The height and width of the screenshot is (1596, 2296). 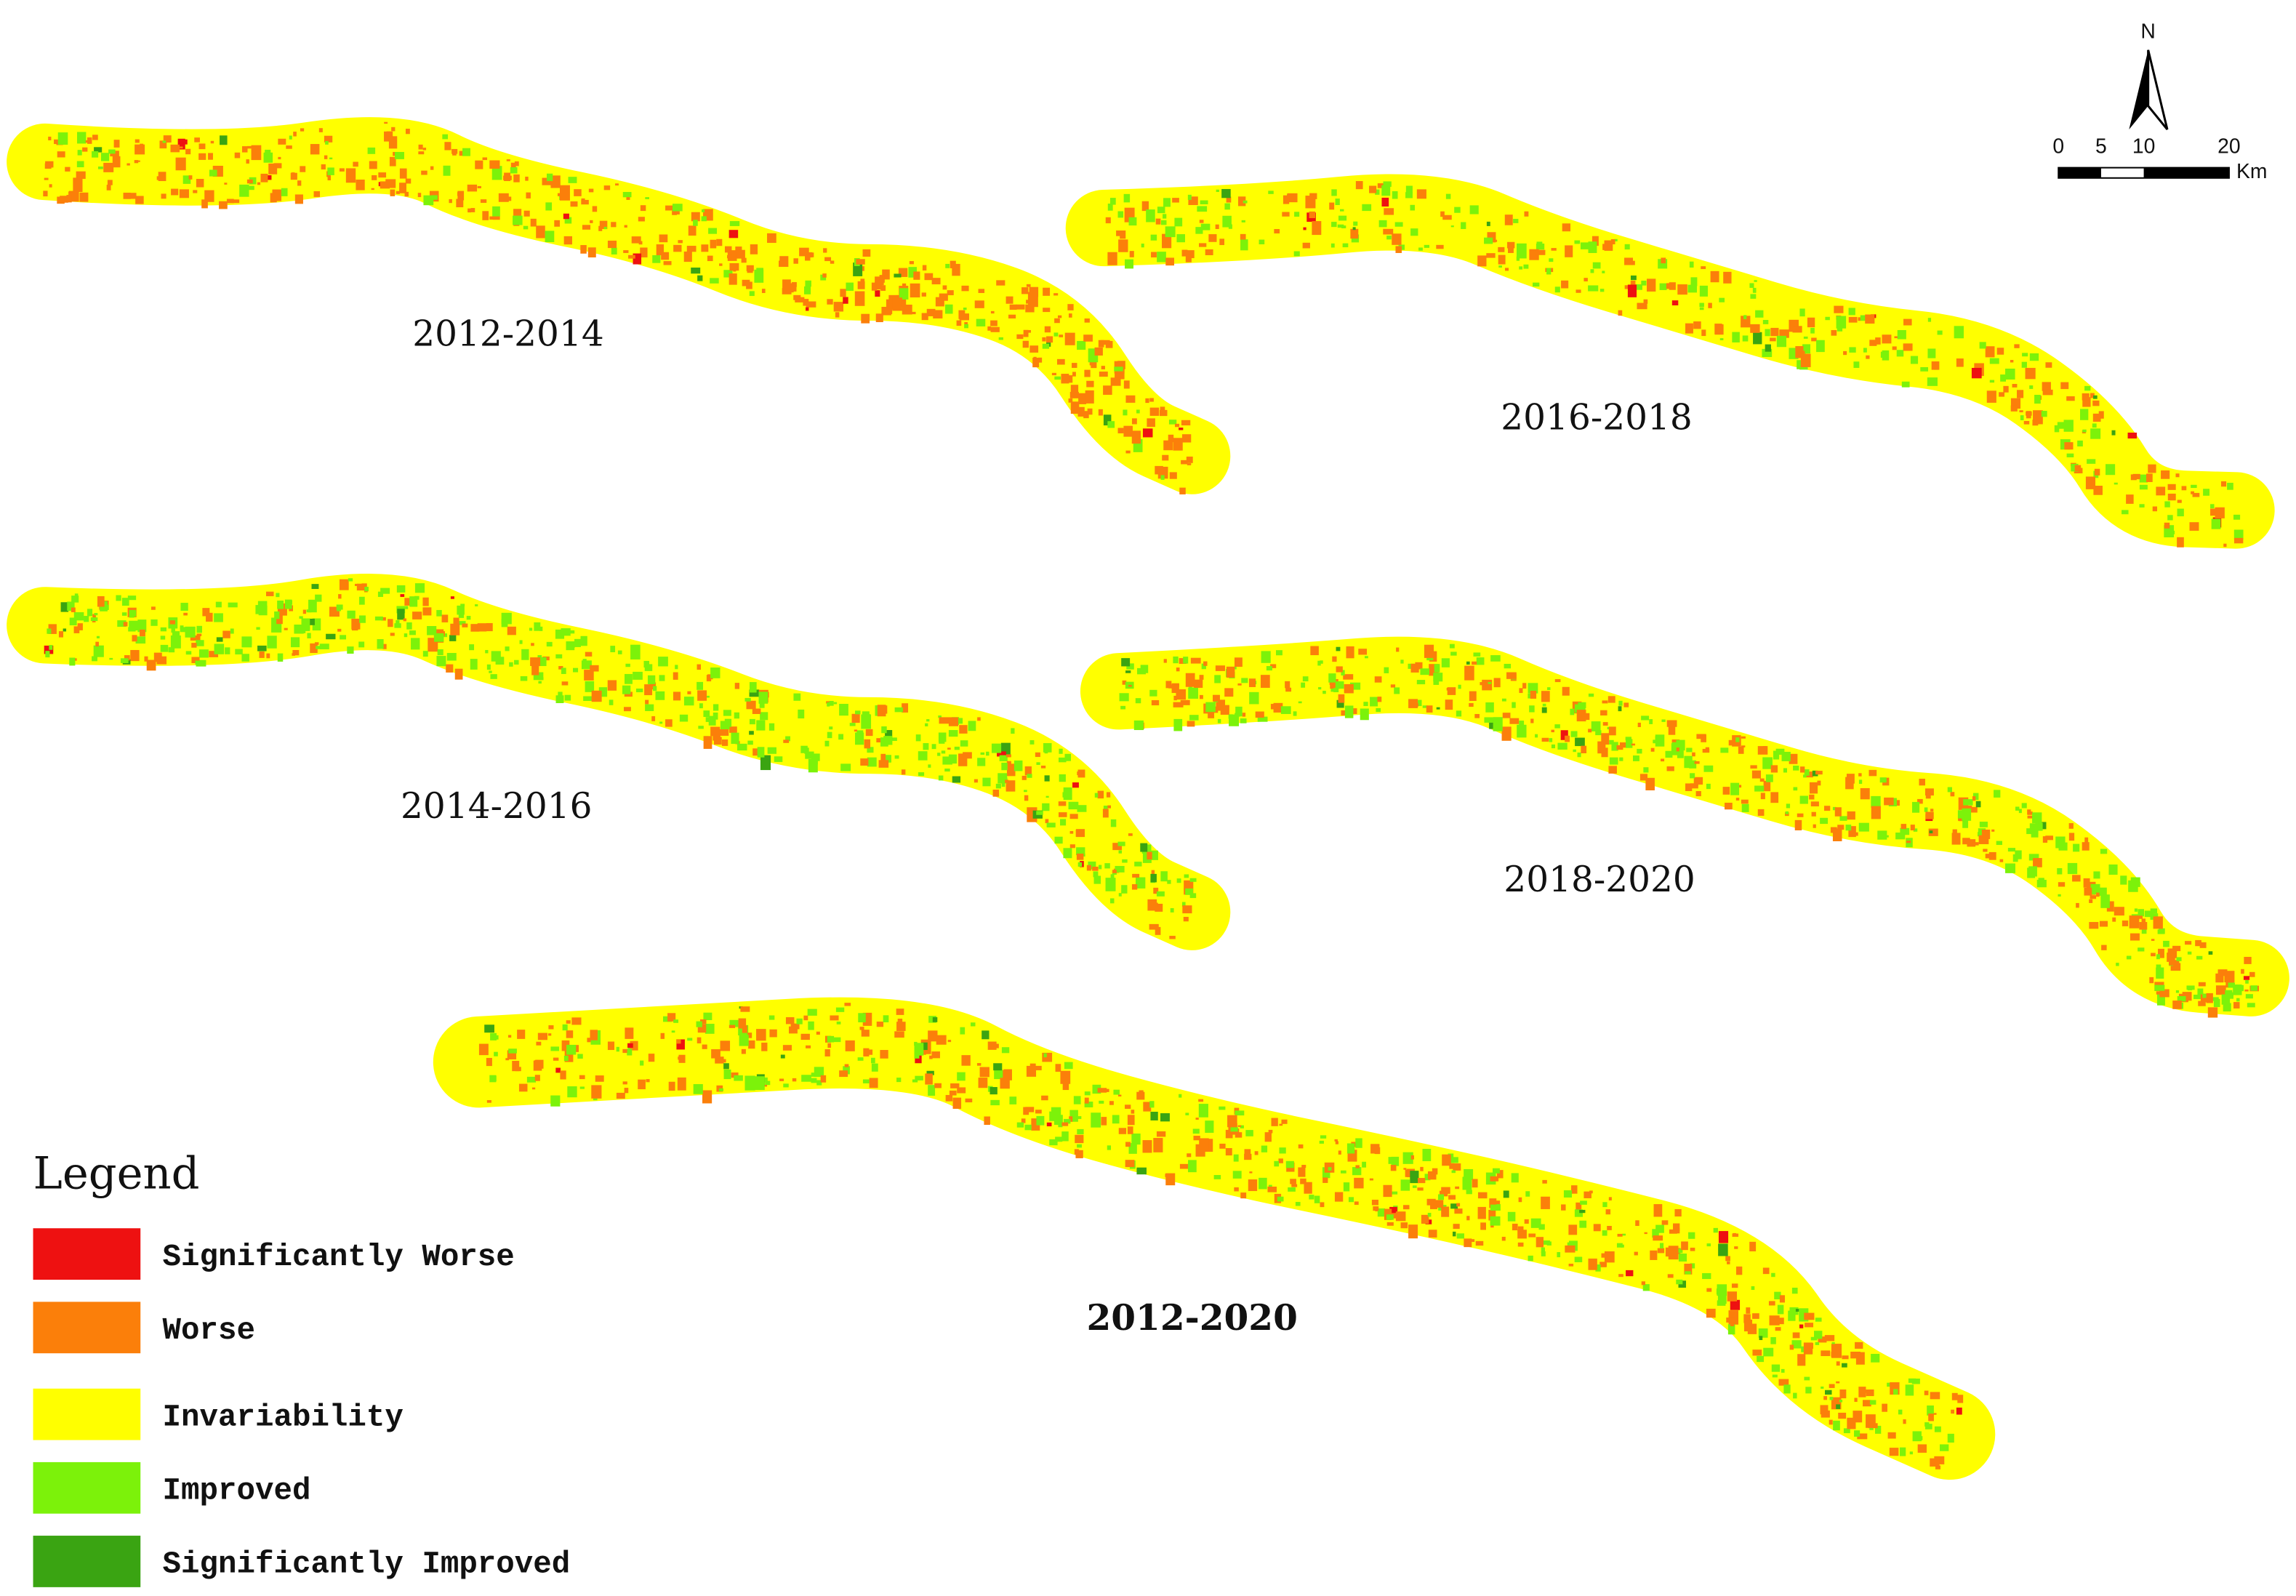 What do you see at coordinates (2149, 75) in the screenshot?
I see `north-arrow: N` at bounding box center [2149, 75].